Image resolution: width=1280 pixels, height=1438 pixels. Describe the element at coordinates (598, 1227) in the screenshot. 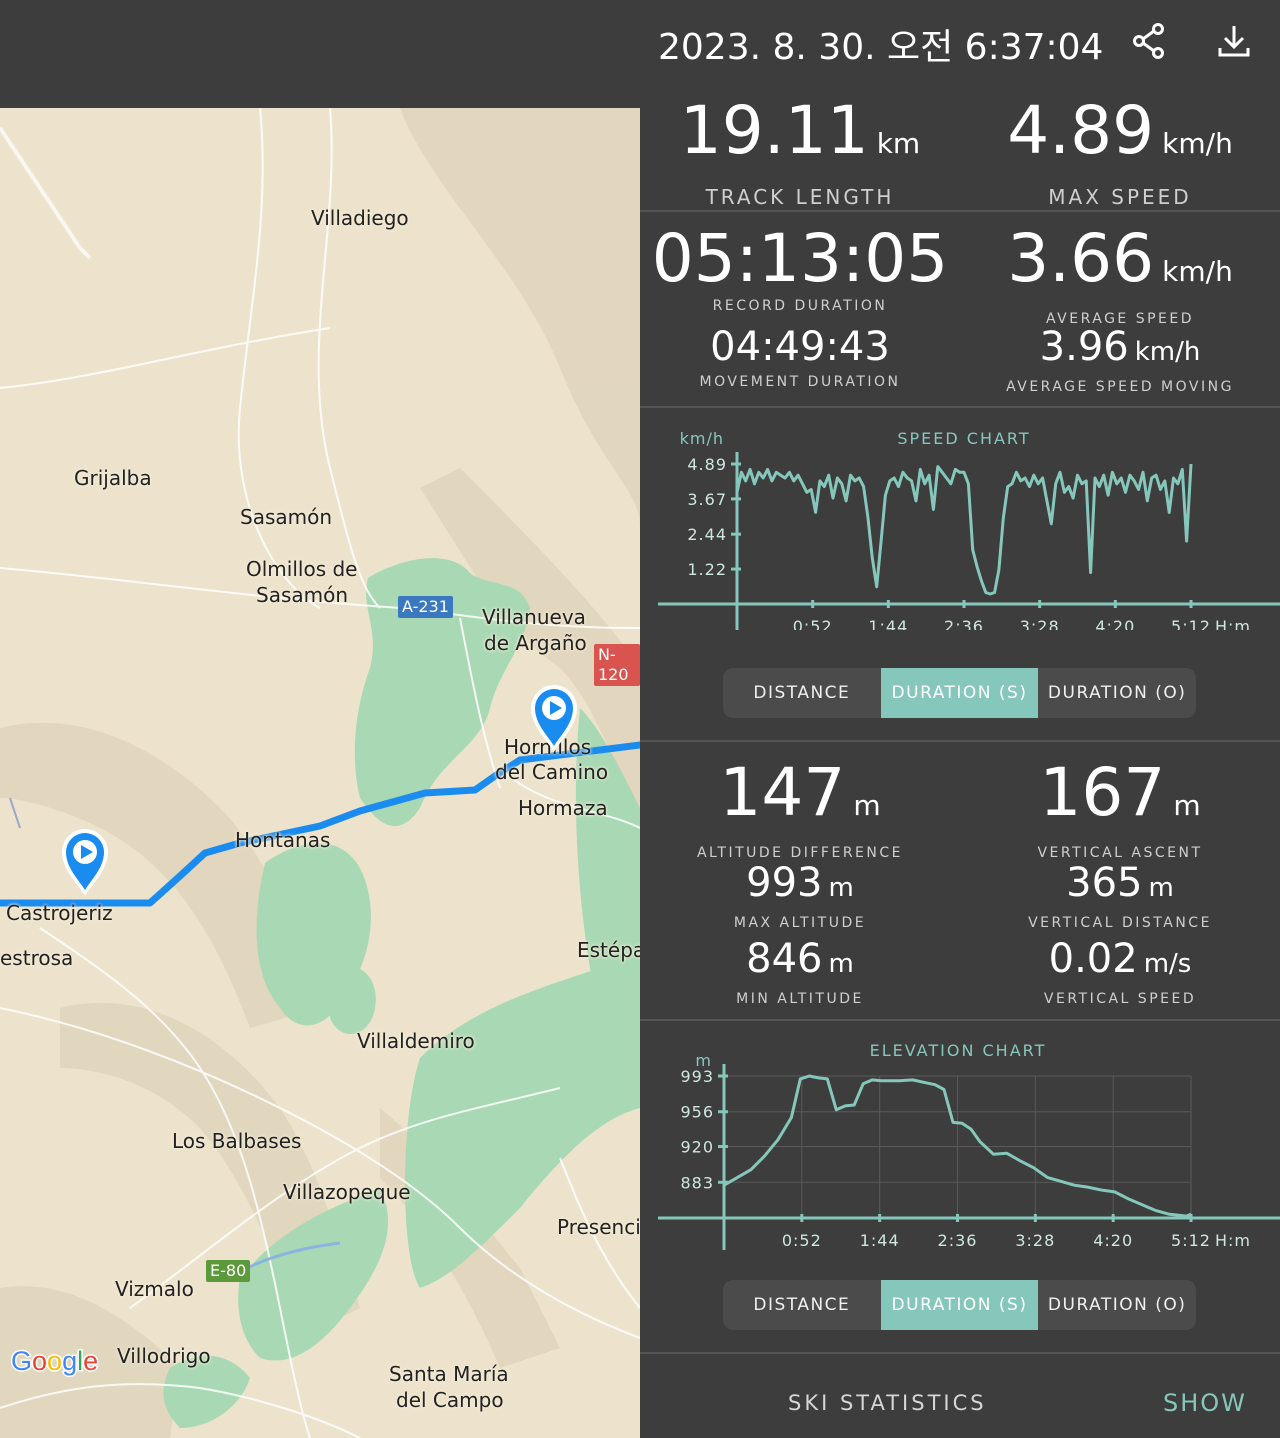

I see `town-label: Presencio` at that location.